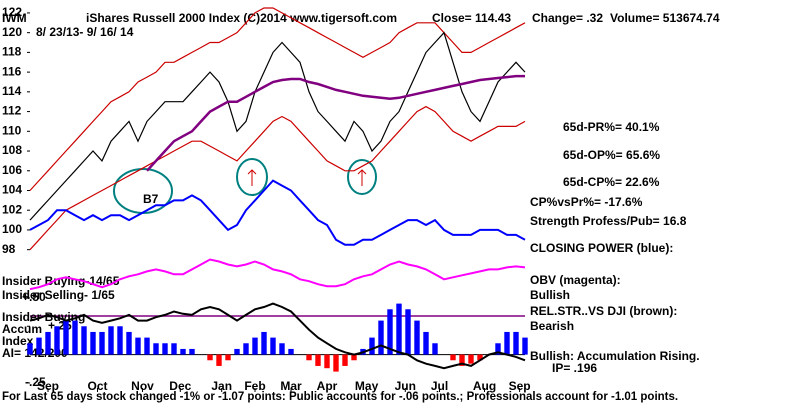 The image size is (800, 405). I want to click on x-tick-label: Apr, so click(327, 386).